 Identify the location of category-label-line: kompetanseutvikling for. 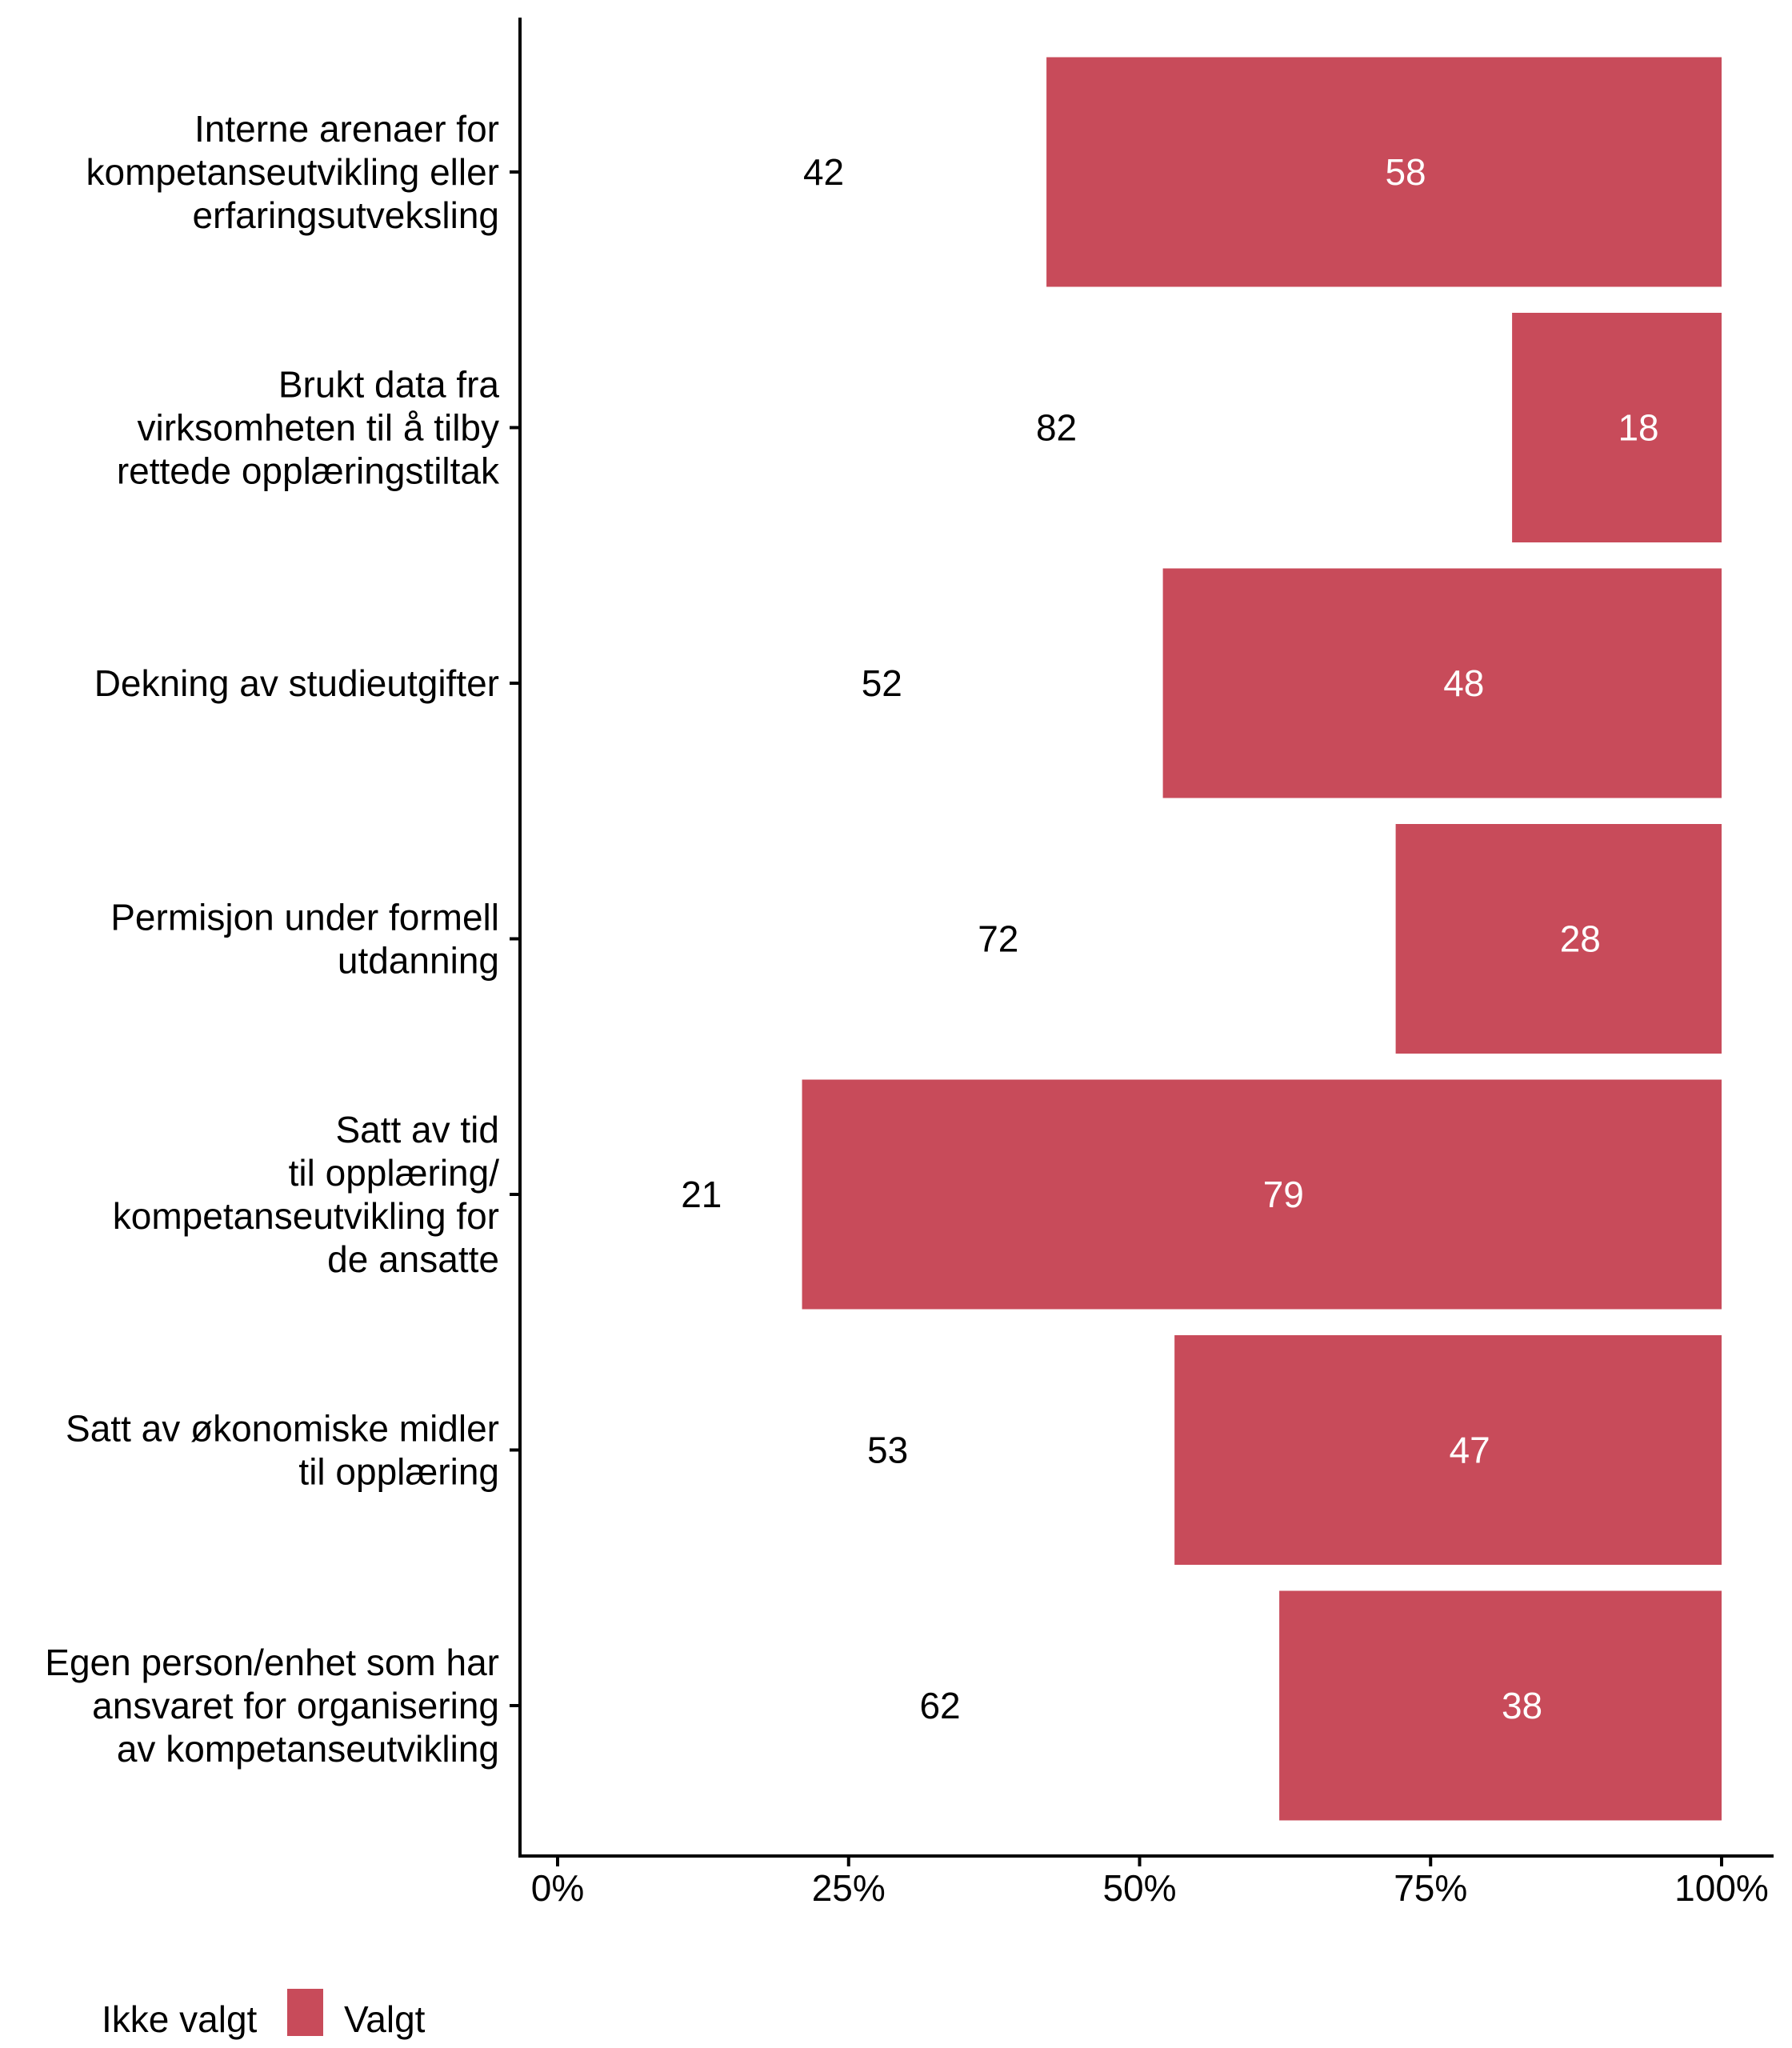
(306, 1216).